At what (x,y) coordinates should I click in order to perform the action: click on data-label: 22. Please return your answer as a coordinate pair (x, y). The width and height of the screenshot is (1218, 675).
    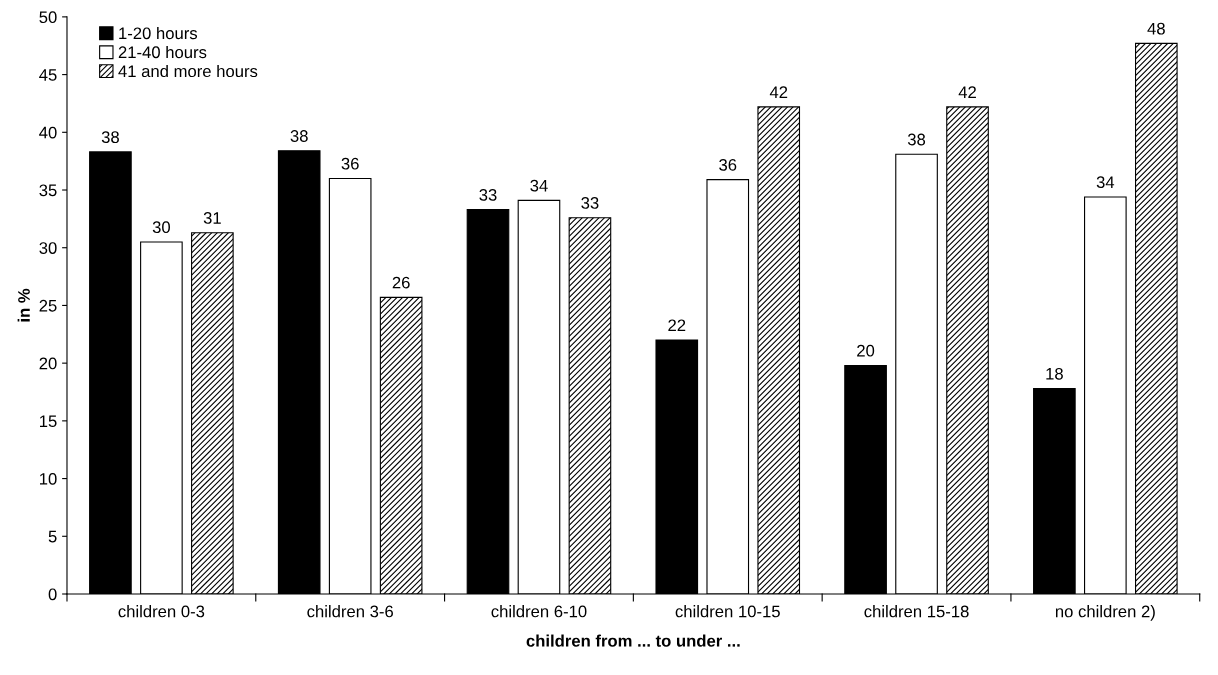
    Looking at the image, I should click on (677, 325).